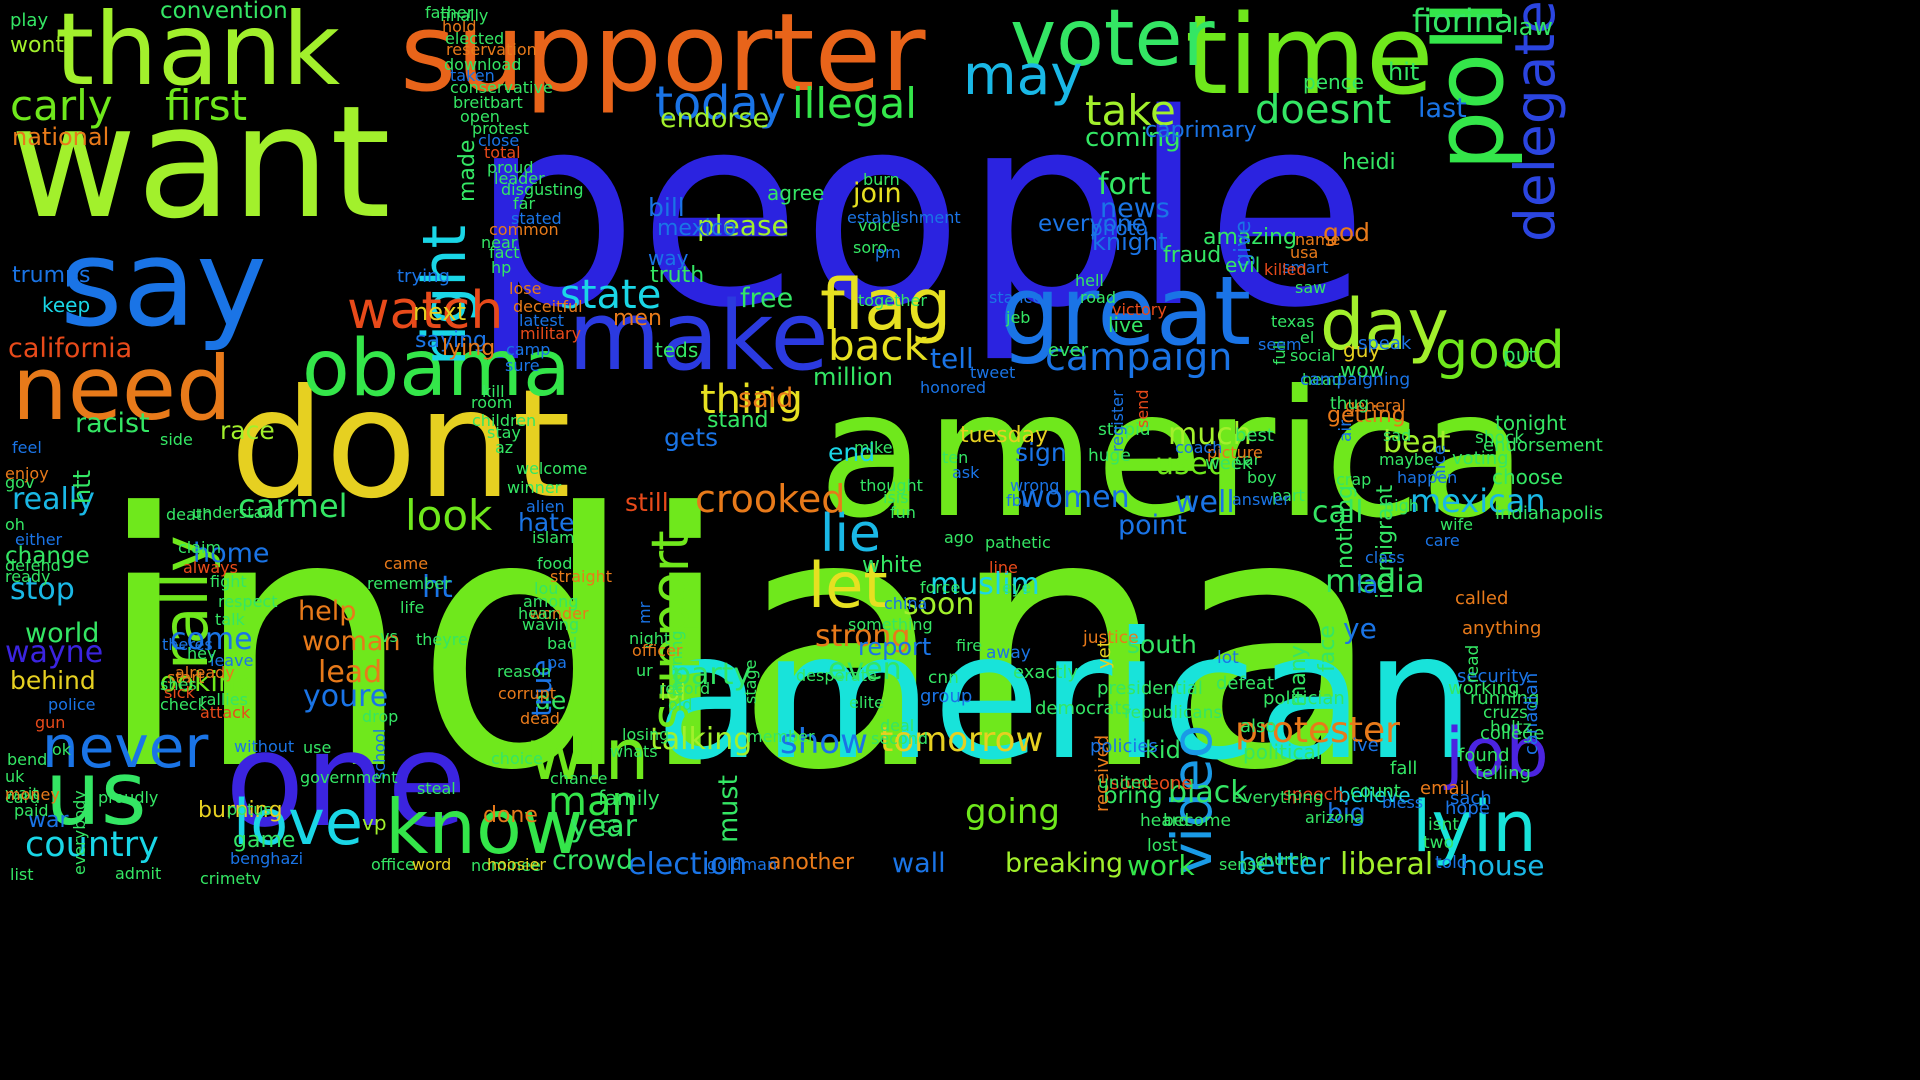 The width and height of the screenshot is (1920, 1080). Describe the element at coordinates (1041, 452) in the screenshot. I see `word-sign: sign` at that location.